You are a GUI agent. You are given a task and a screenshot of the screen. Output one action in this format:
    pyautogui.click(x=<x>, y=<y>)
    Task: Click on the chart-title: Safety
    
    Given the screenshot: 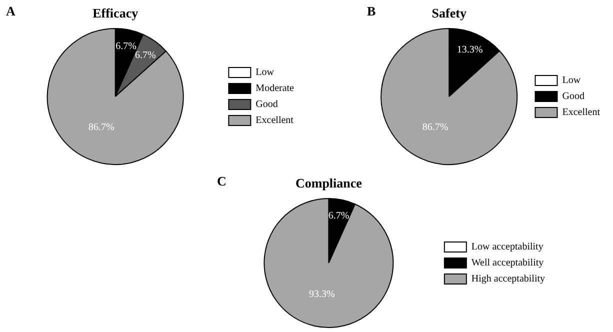 What is the action you would take?
    pyautogui.click(x=449, y=12)
    